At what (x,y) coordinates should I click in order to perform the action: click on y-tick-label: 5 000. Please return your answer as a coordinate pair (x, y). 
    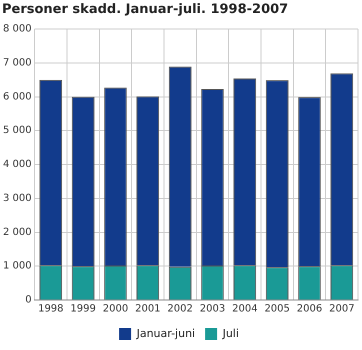
    Looking at the image, I should click on (17, 130).